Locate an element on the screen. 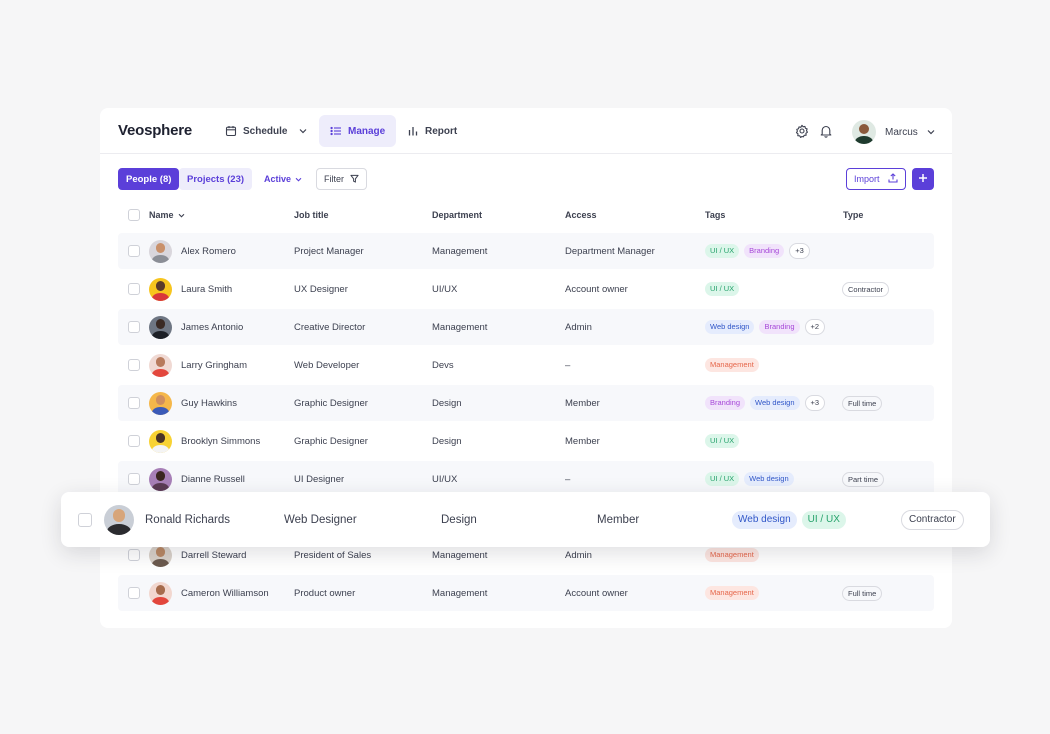 The image size is (1050, 734). chevron-down-icon is located at coordinates (303, 131).